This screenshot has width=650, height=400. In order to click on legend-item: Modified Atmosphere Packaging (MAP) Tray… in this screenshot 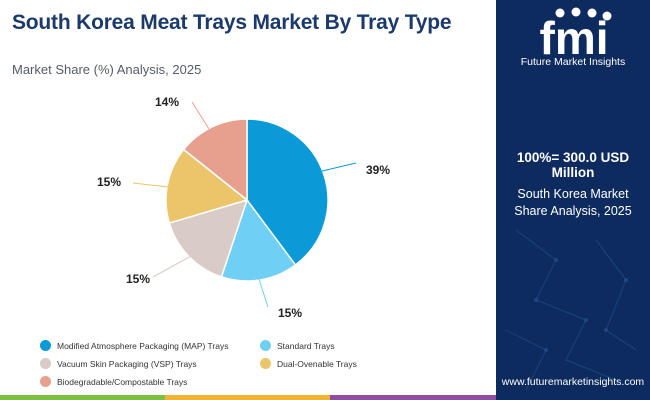, I will do `click(134, 345)`.